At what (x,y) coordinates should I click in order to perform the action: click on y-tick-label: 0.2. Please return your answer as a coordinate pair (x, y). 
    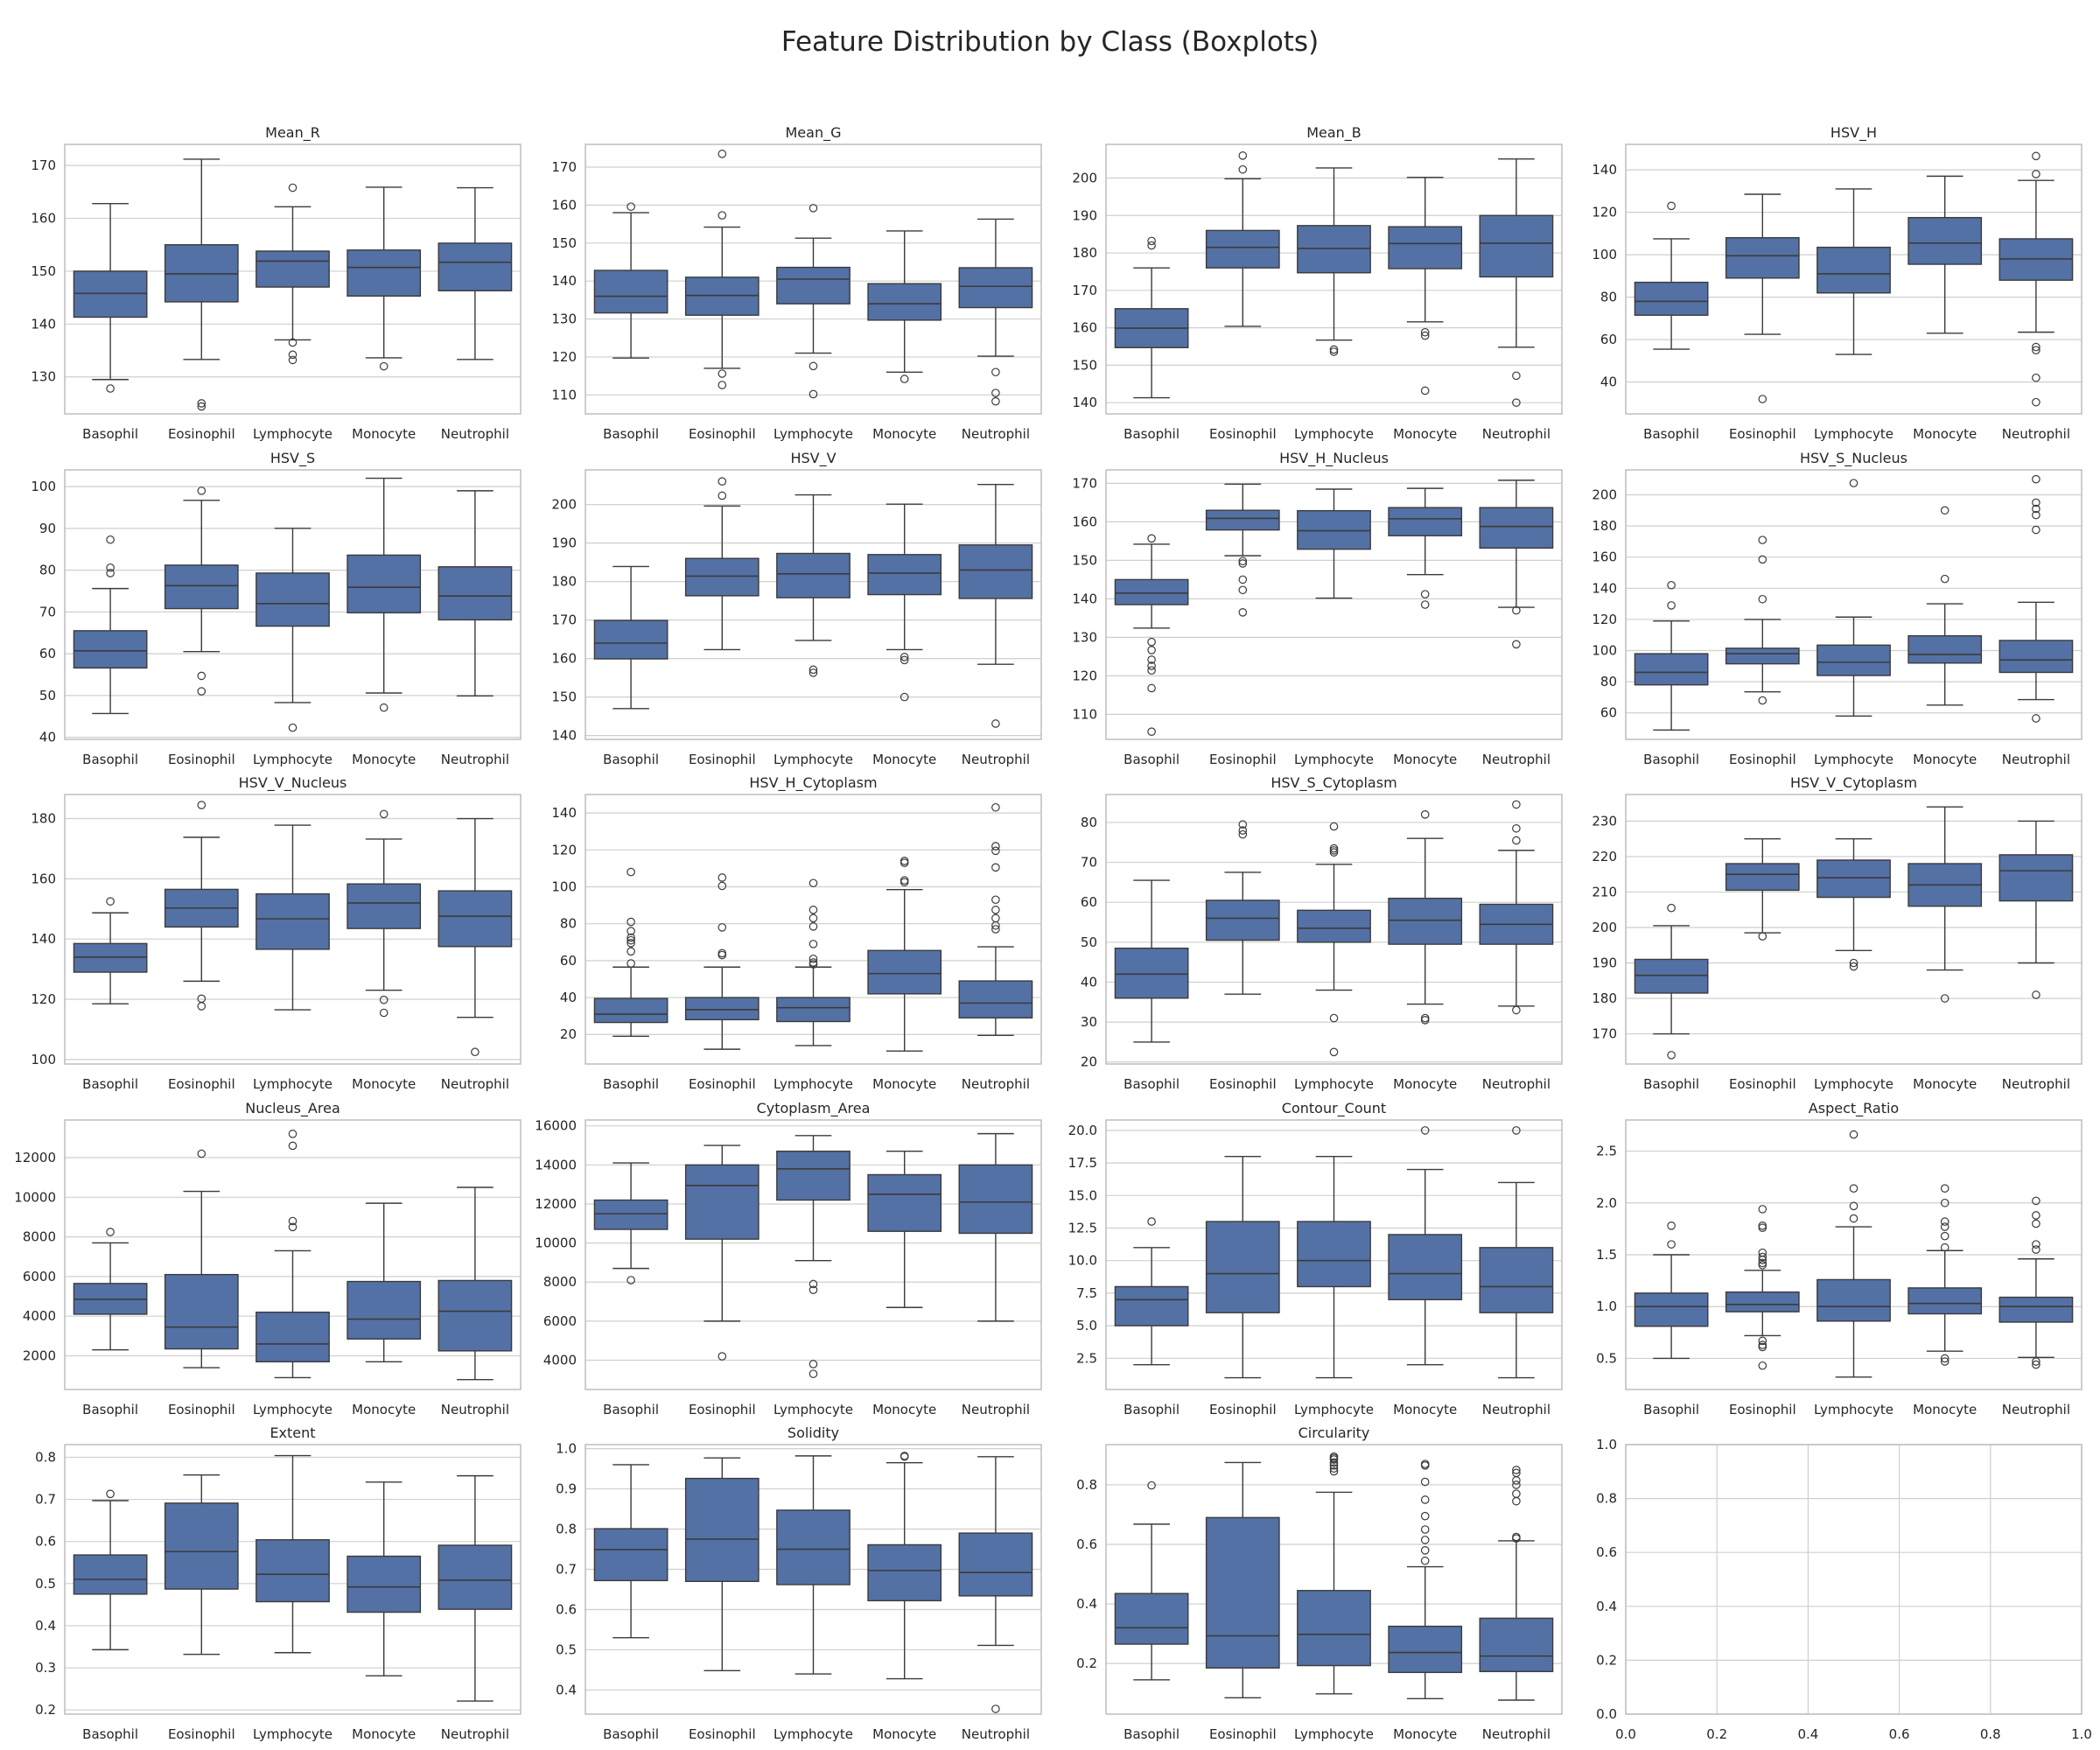
    Looking at the image, I should click on (45, 1710).